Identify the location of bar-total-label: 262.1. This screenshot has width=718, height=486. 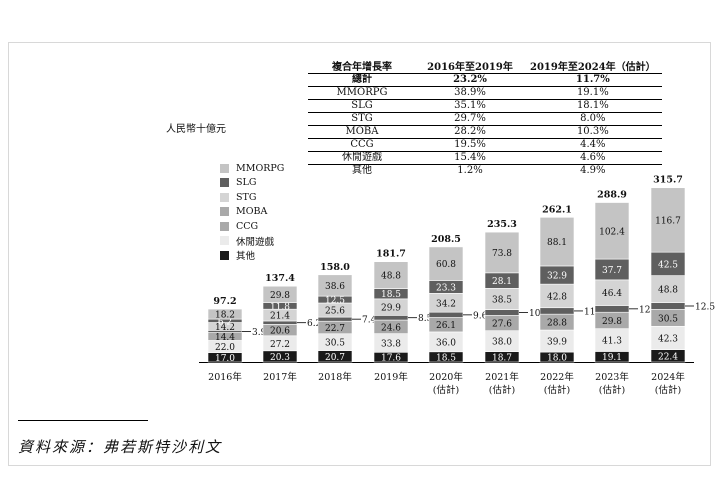
(557, 209).